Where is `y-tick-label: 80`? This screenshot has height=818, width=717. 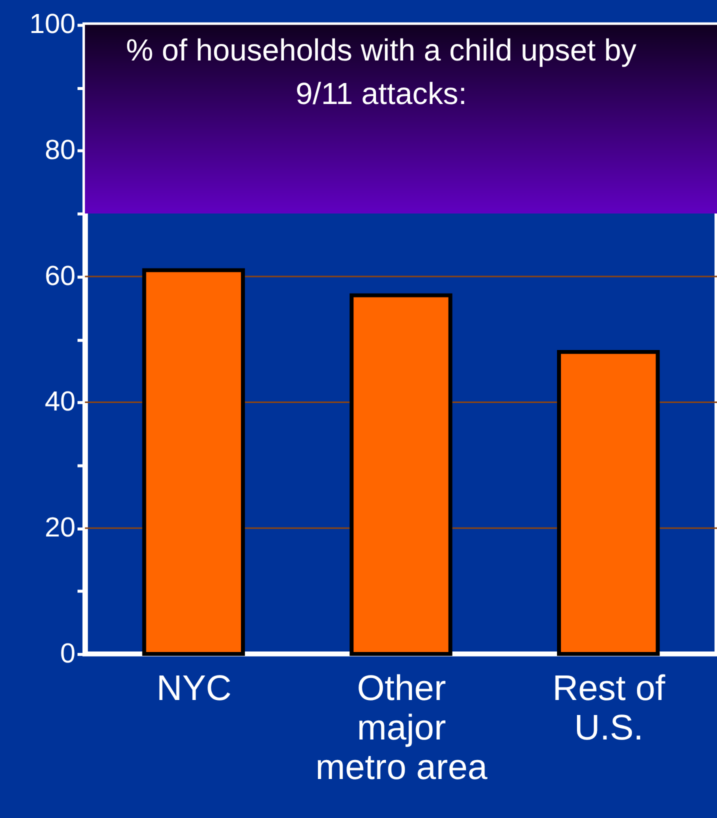 y-tick-label: 80 is located at coordinates (60, 150).